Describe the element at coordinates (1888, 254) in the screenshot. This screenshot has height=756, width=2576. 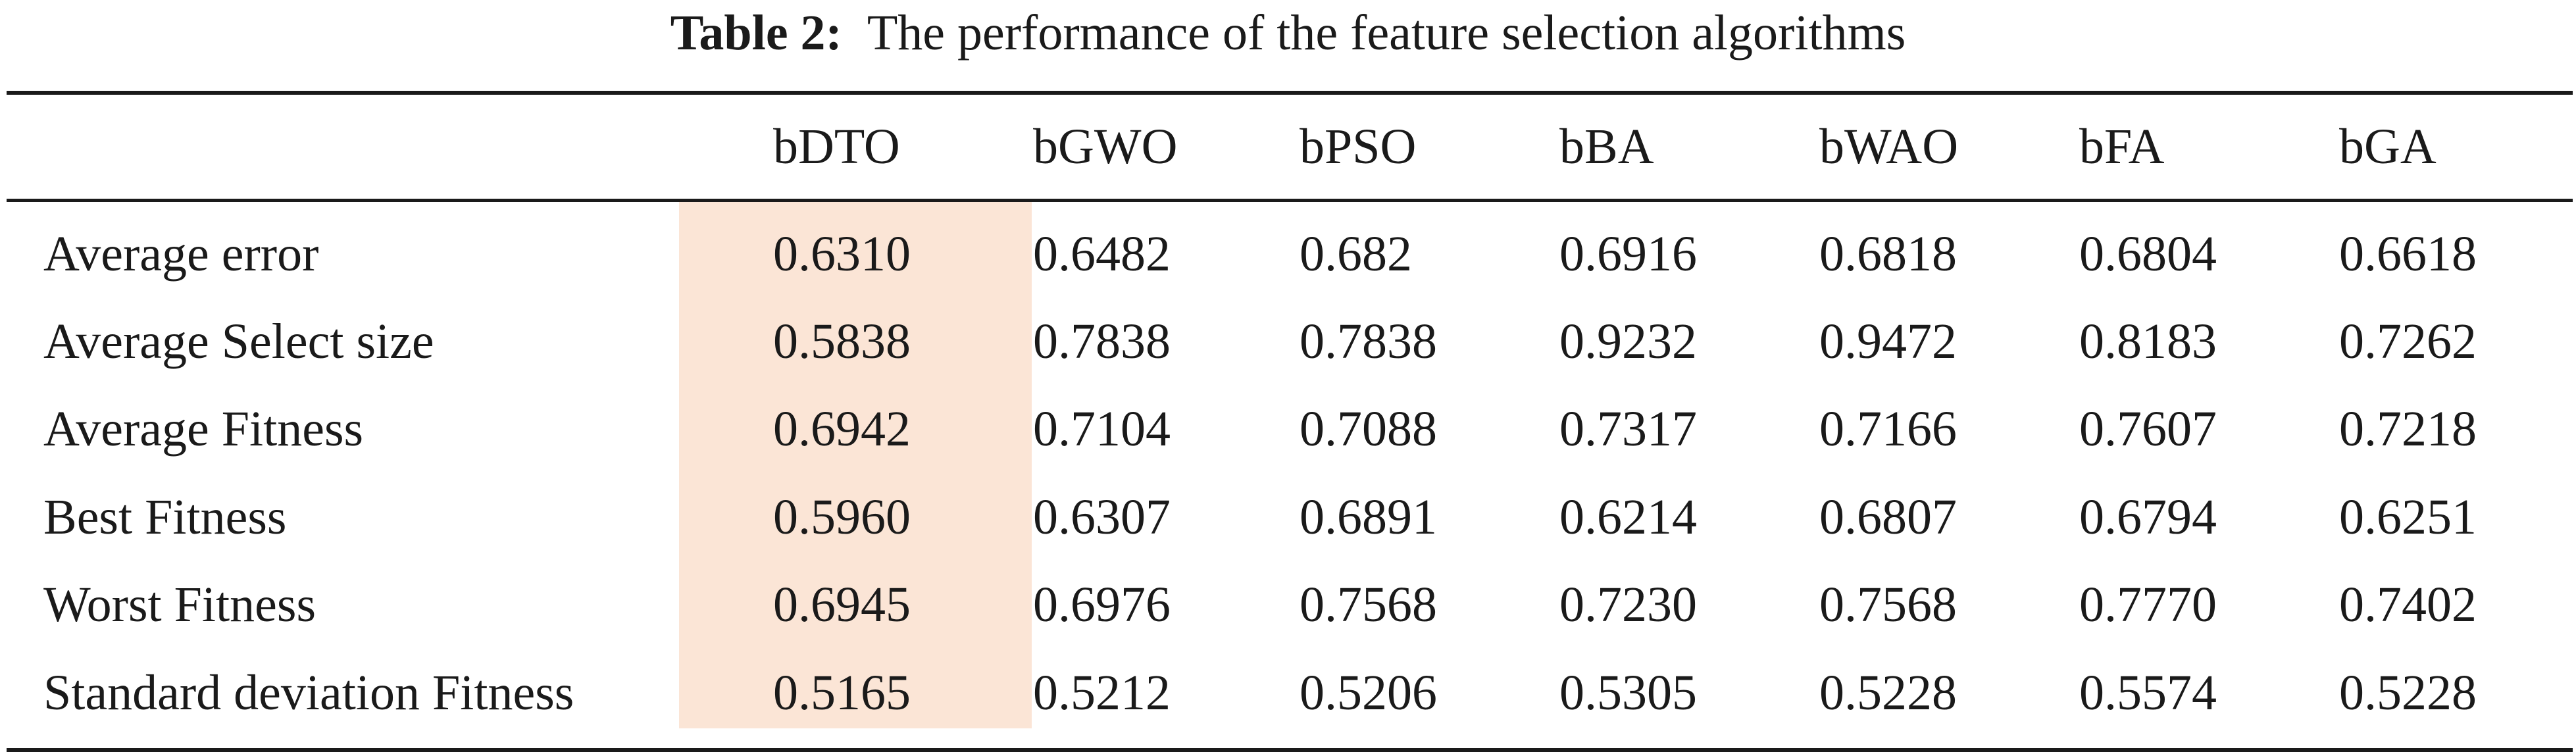
I see `table-cell: 0.6818` at that location.